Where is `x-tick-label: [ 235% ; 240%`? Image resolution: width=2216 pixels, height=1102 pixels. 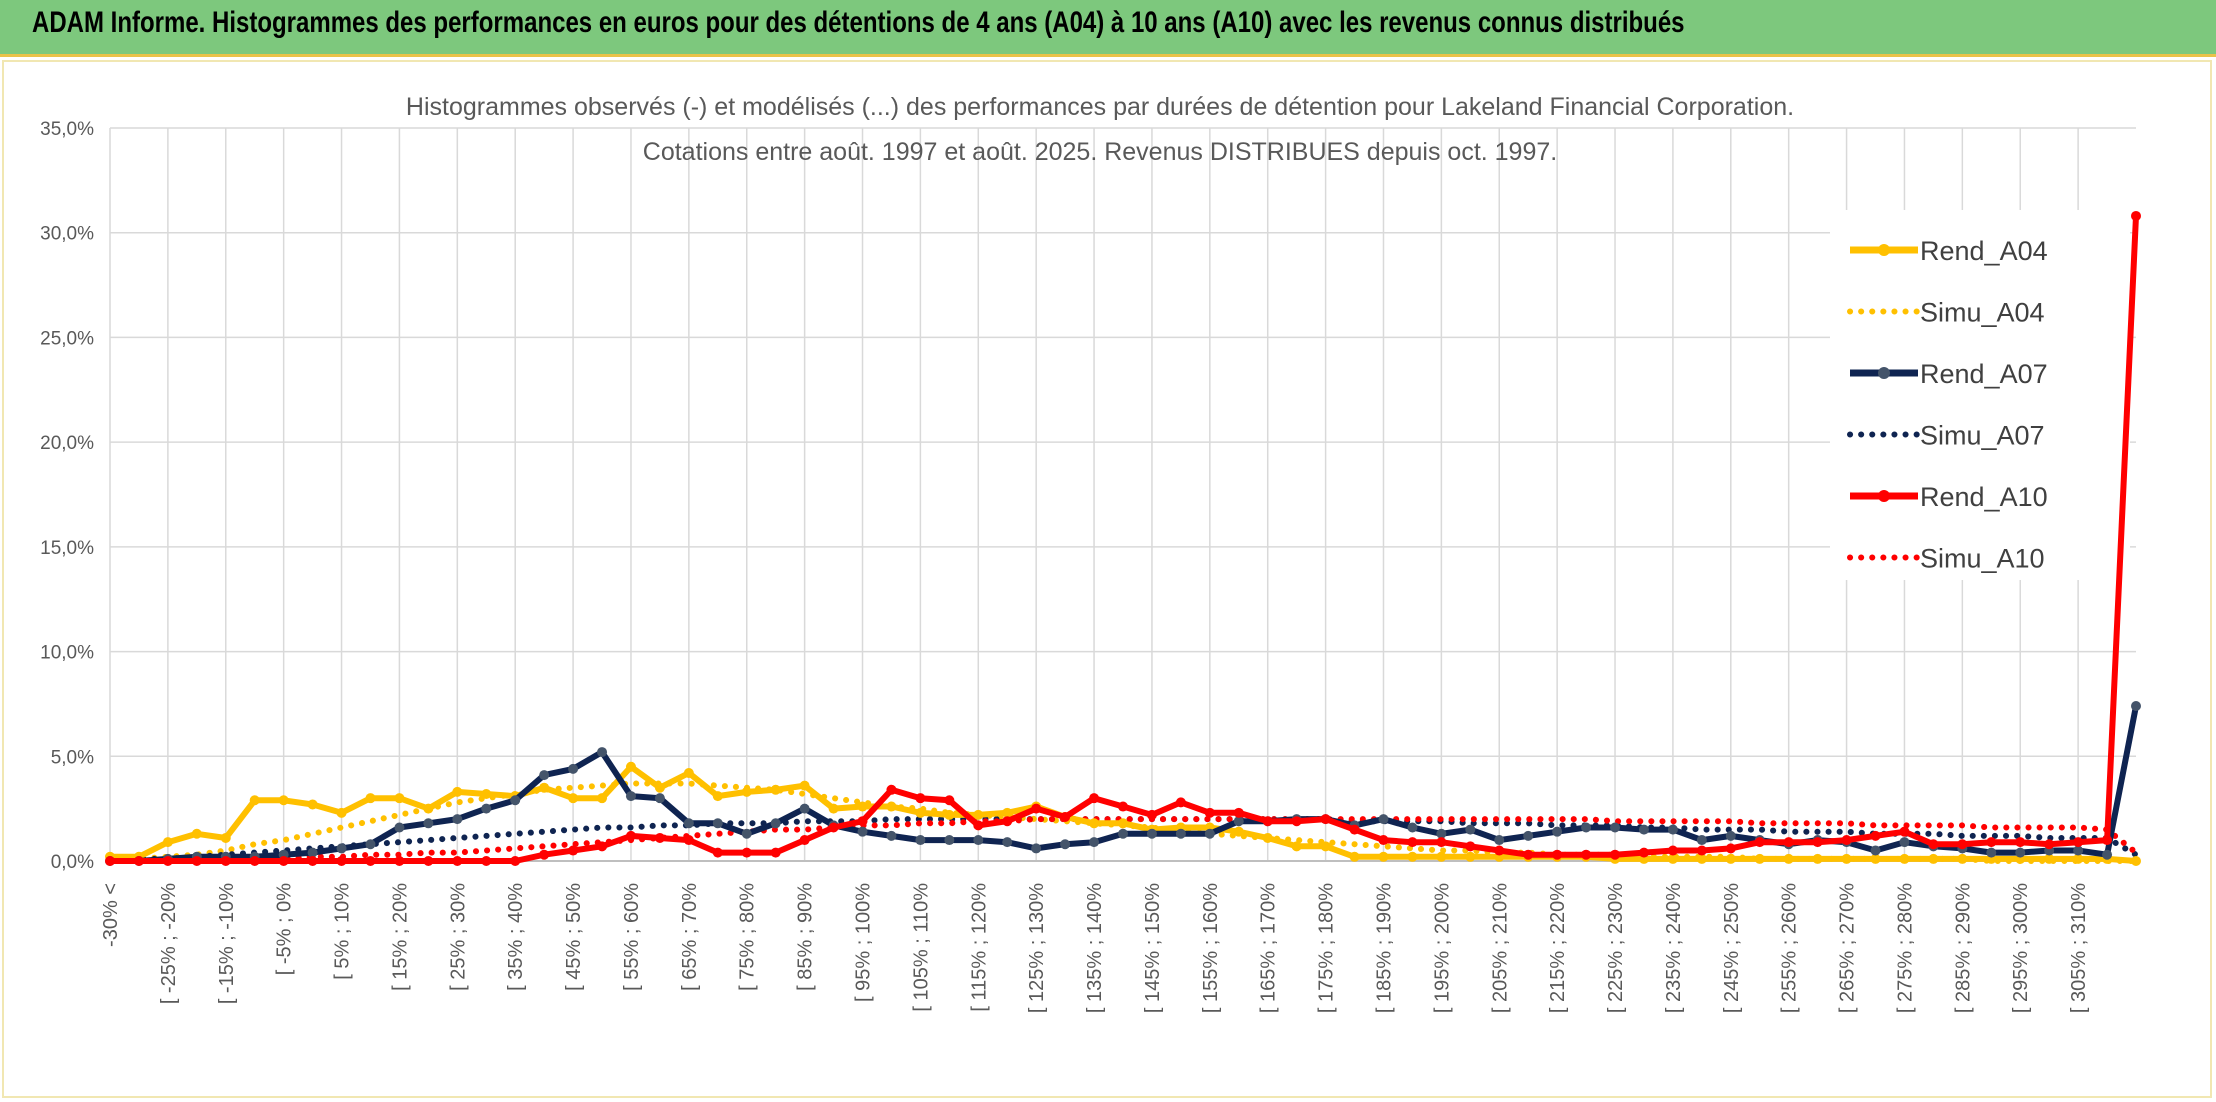 x-tick-label: [ 235% ; 240% is located at coordinates (1674, 948).